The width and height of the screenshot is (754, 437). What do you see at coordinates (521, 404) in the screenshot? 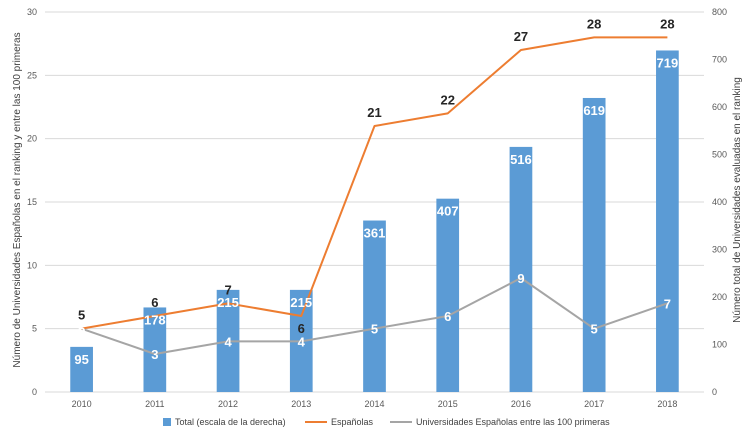
I see `x-tick-label: 2016` at bounding box center [521, 404].